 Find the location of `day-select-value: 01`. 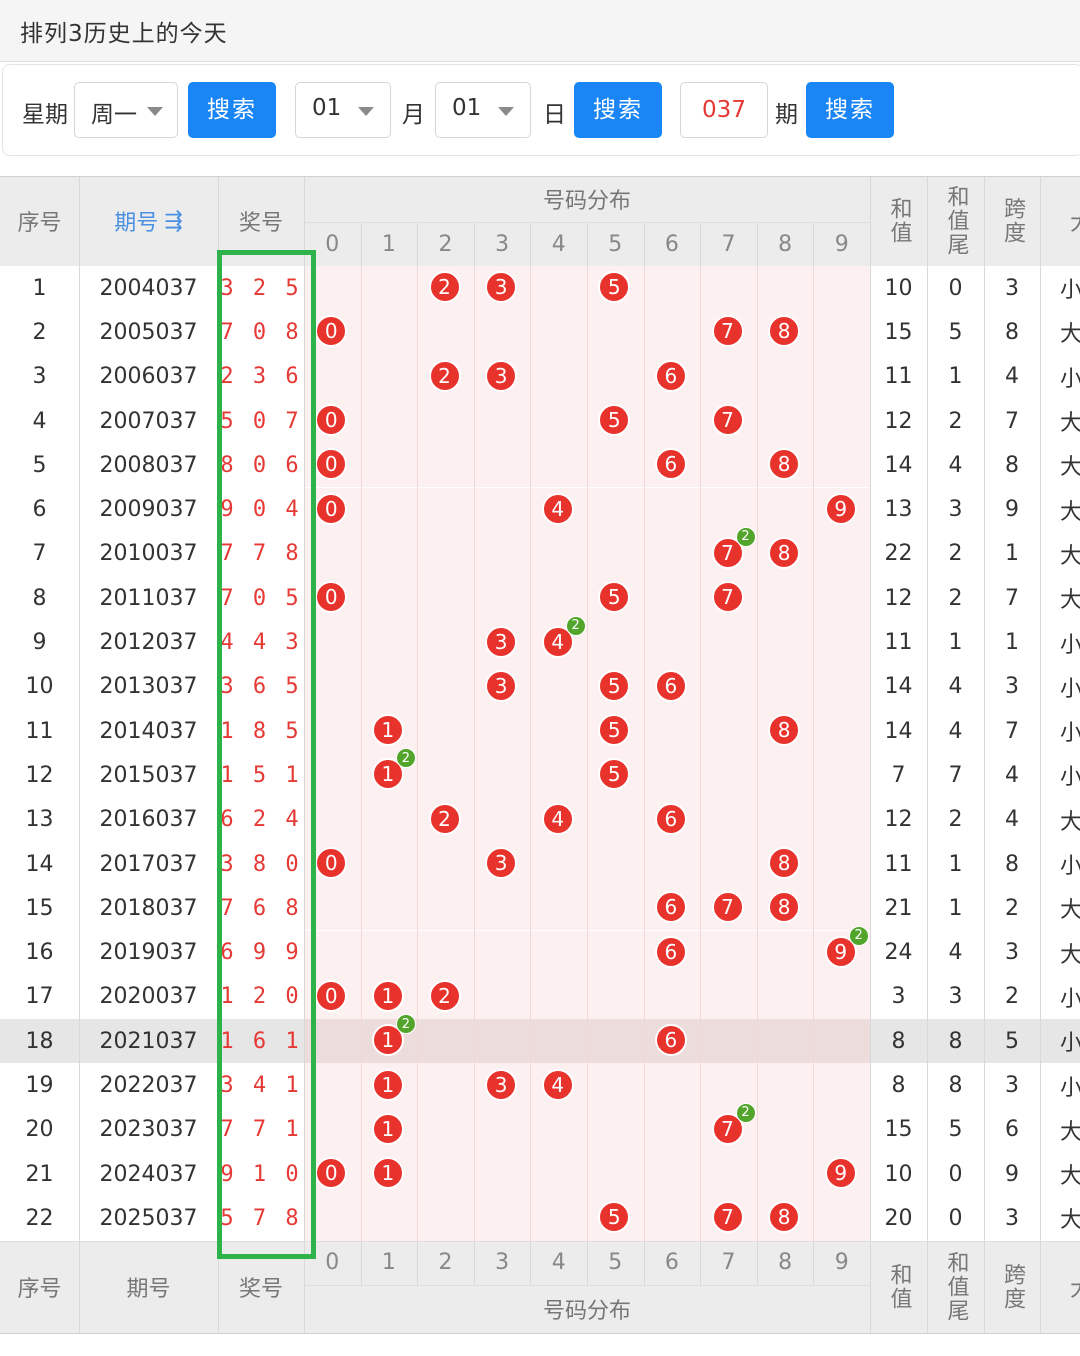

day-select-value: 01 is located at coordinates (467, 108).